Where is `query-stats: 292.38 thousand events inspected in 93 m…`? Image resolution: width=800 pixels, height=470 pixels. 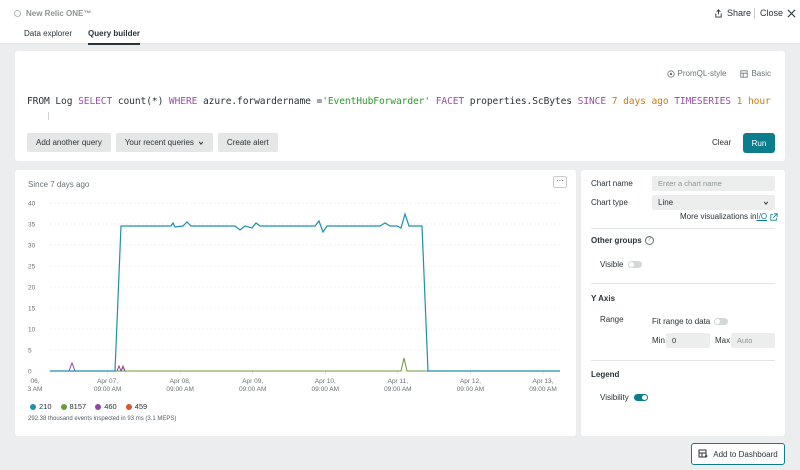
query-stats: 292.38 thousand events inspected in 93 m… is located at coordinates (102, 419).